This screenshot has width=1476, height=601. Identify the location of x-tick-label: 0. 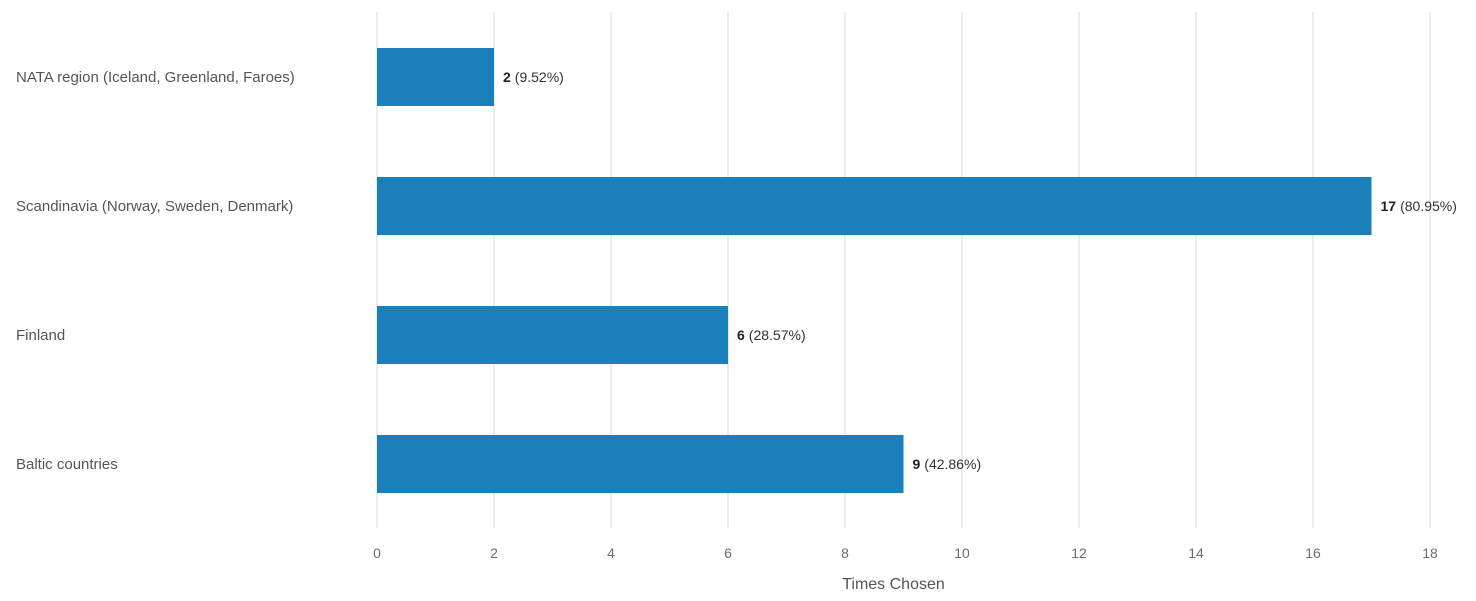
(377, 553).